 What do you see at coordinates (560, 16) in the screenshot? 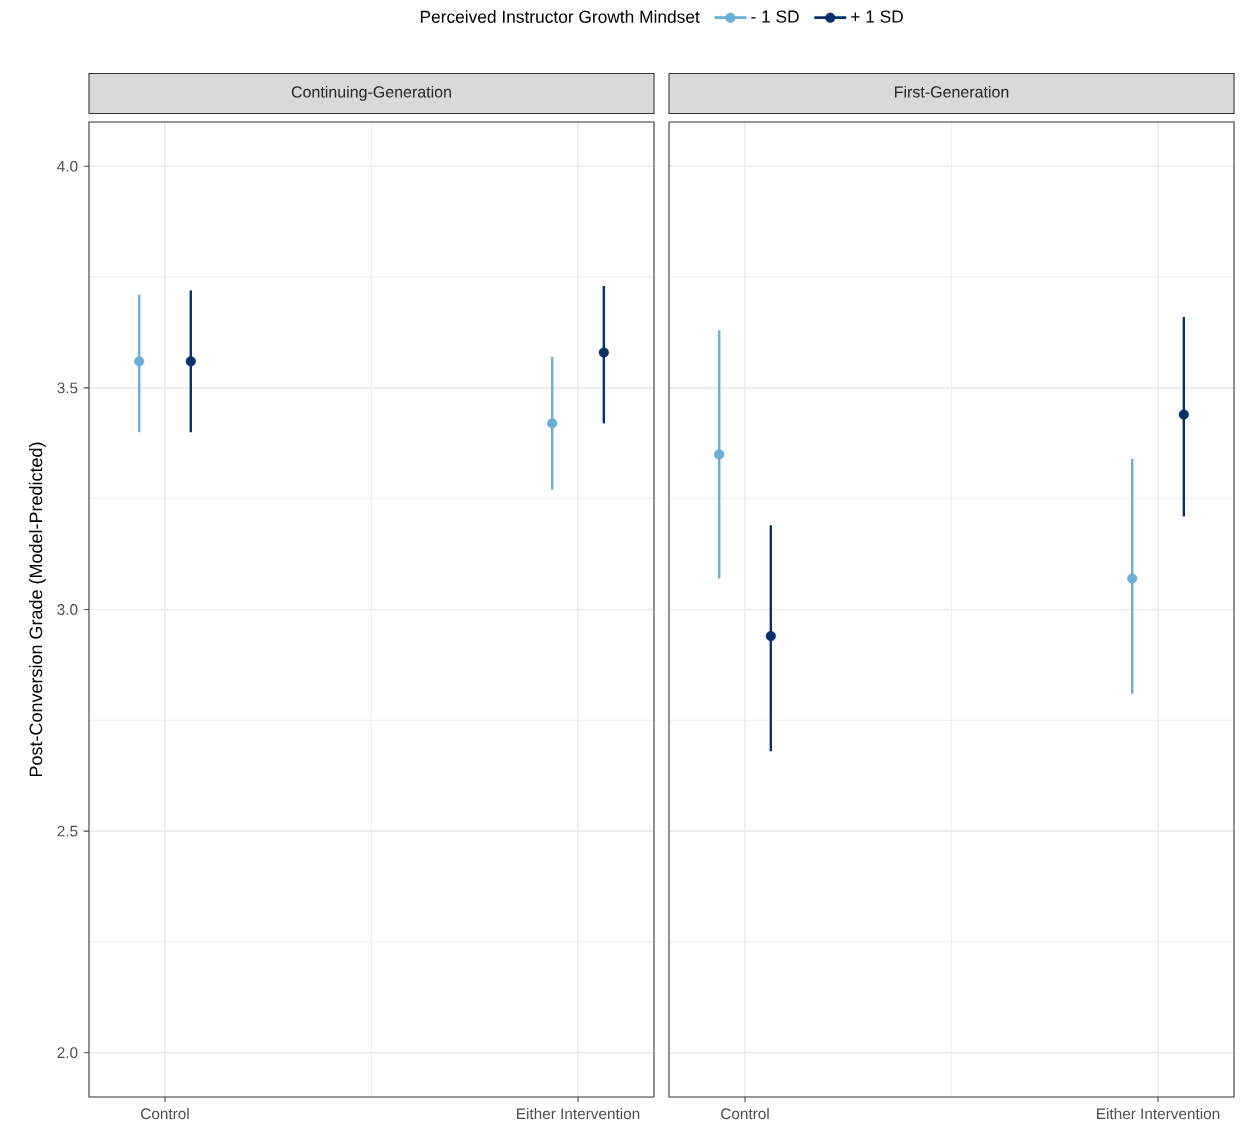
I see `legend-title: Perceived Instructor Growth Mindset` at bounding box center [560, 16].